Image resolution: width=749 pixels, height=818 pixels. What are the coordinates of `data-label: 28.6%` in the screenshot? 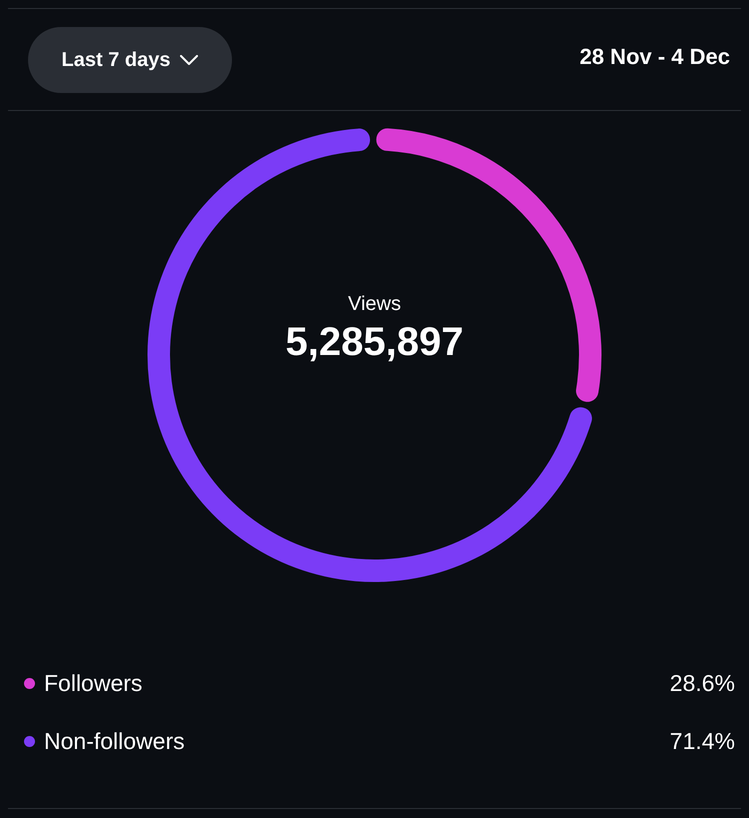 It's located at (702, 683).